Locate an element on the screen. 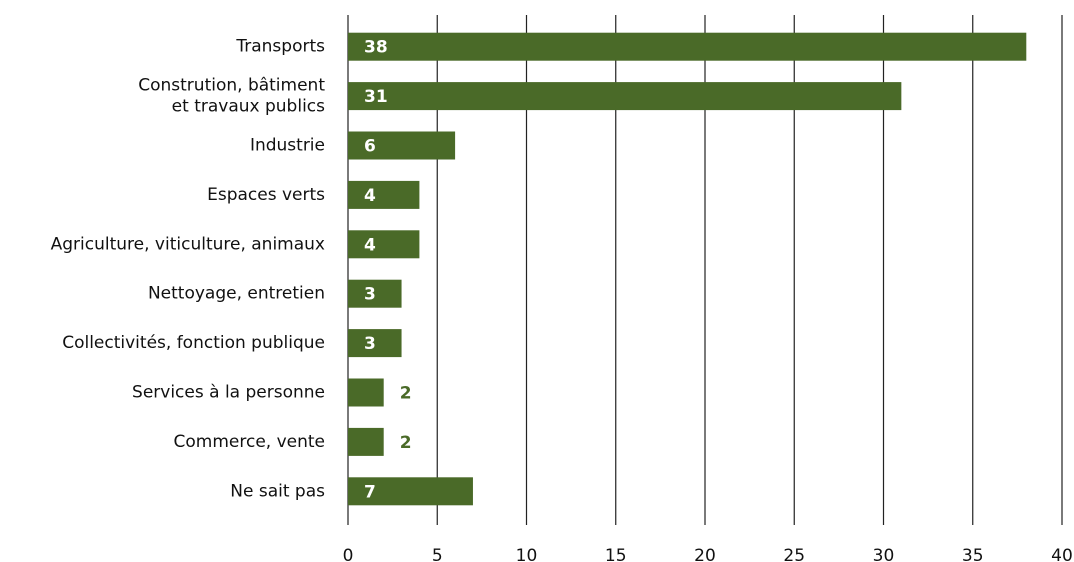  value-label: 31 is located at coordinates (376, 97).